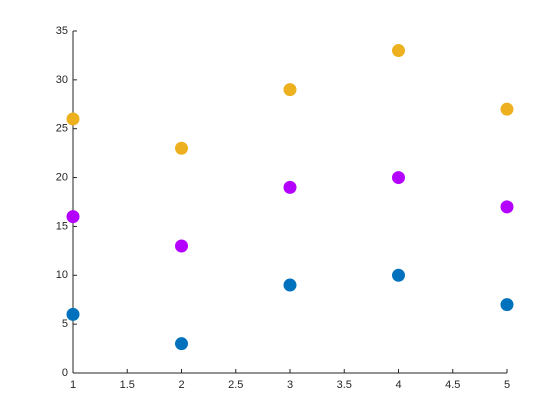  Describe the element at coordinates (62, 129) in the screenshot. I see `y-tick-label: 25` at that location.